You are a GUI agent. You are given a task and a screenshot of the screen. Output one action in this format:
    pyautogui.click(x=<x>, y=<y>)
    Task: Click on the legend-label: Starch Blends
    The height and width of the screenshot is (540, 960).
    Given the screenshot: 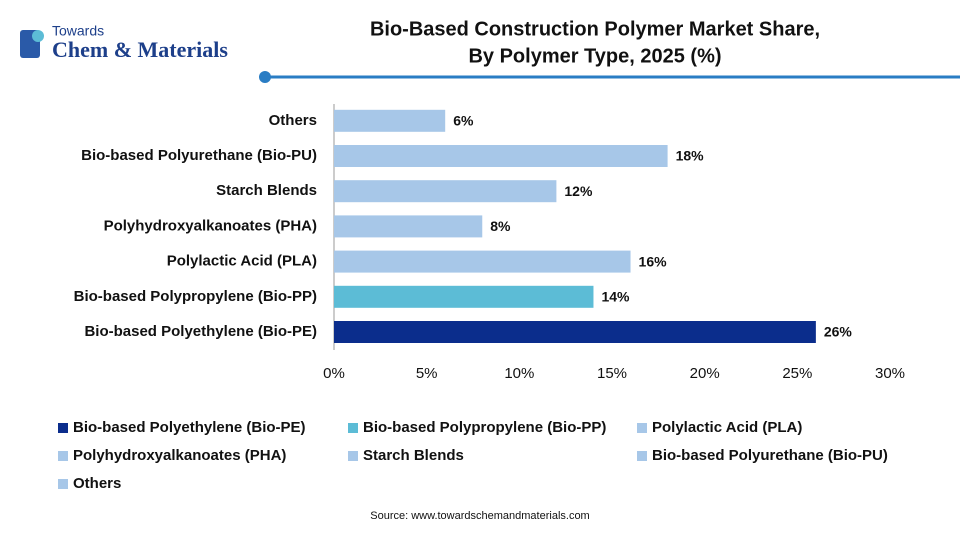 What is the action you would take?
    pyautogui.click(x=413, y=455)
    